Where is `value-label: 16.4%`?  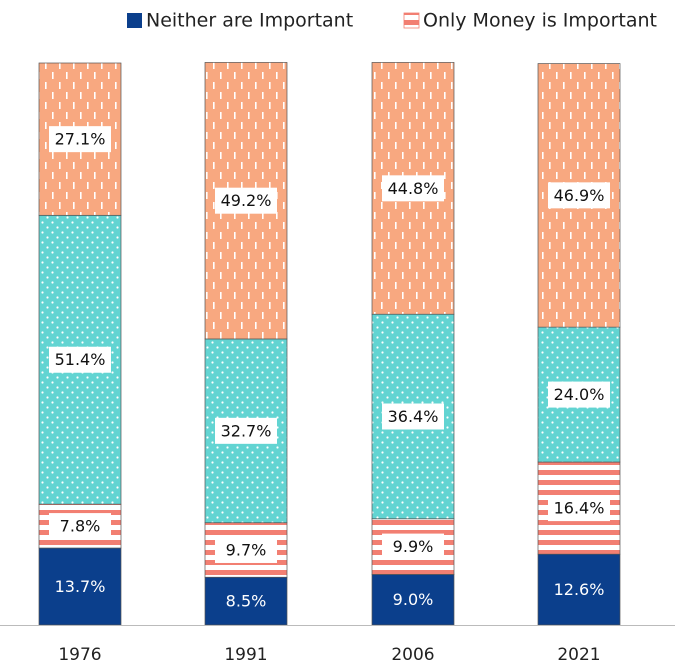
value-label: 16.4% is located at coordinates (579, 508).